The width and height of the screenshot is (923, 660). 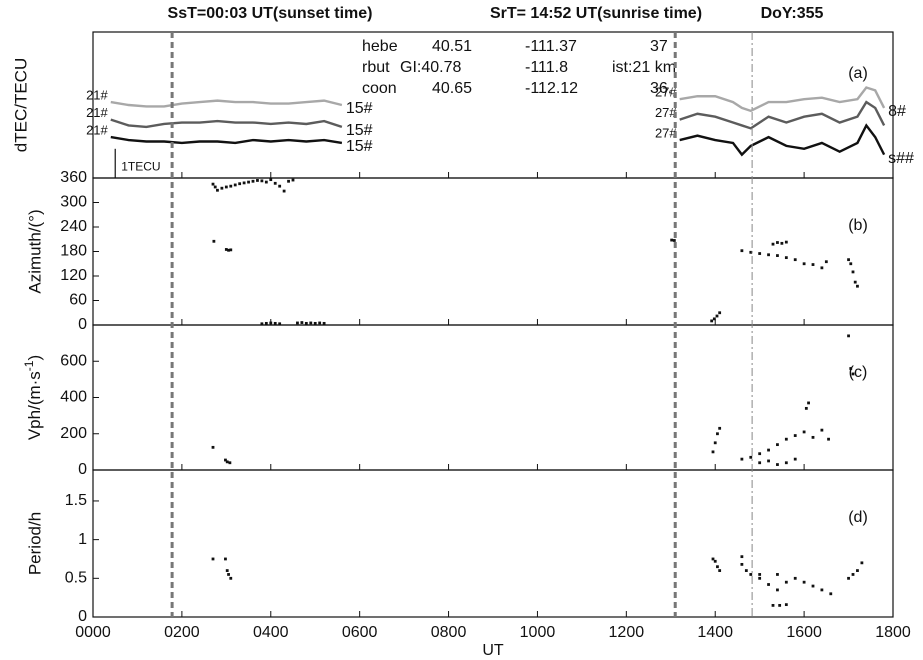 What do you see at coordinates (93, 632) in the screenshot?
I see `x-tick-label: 0000` at bounding box center [93, 632].